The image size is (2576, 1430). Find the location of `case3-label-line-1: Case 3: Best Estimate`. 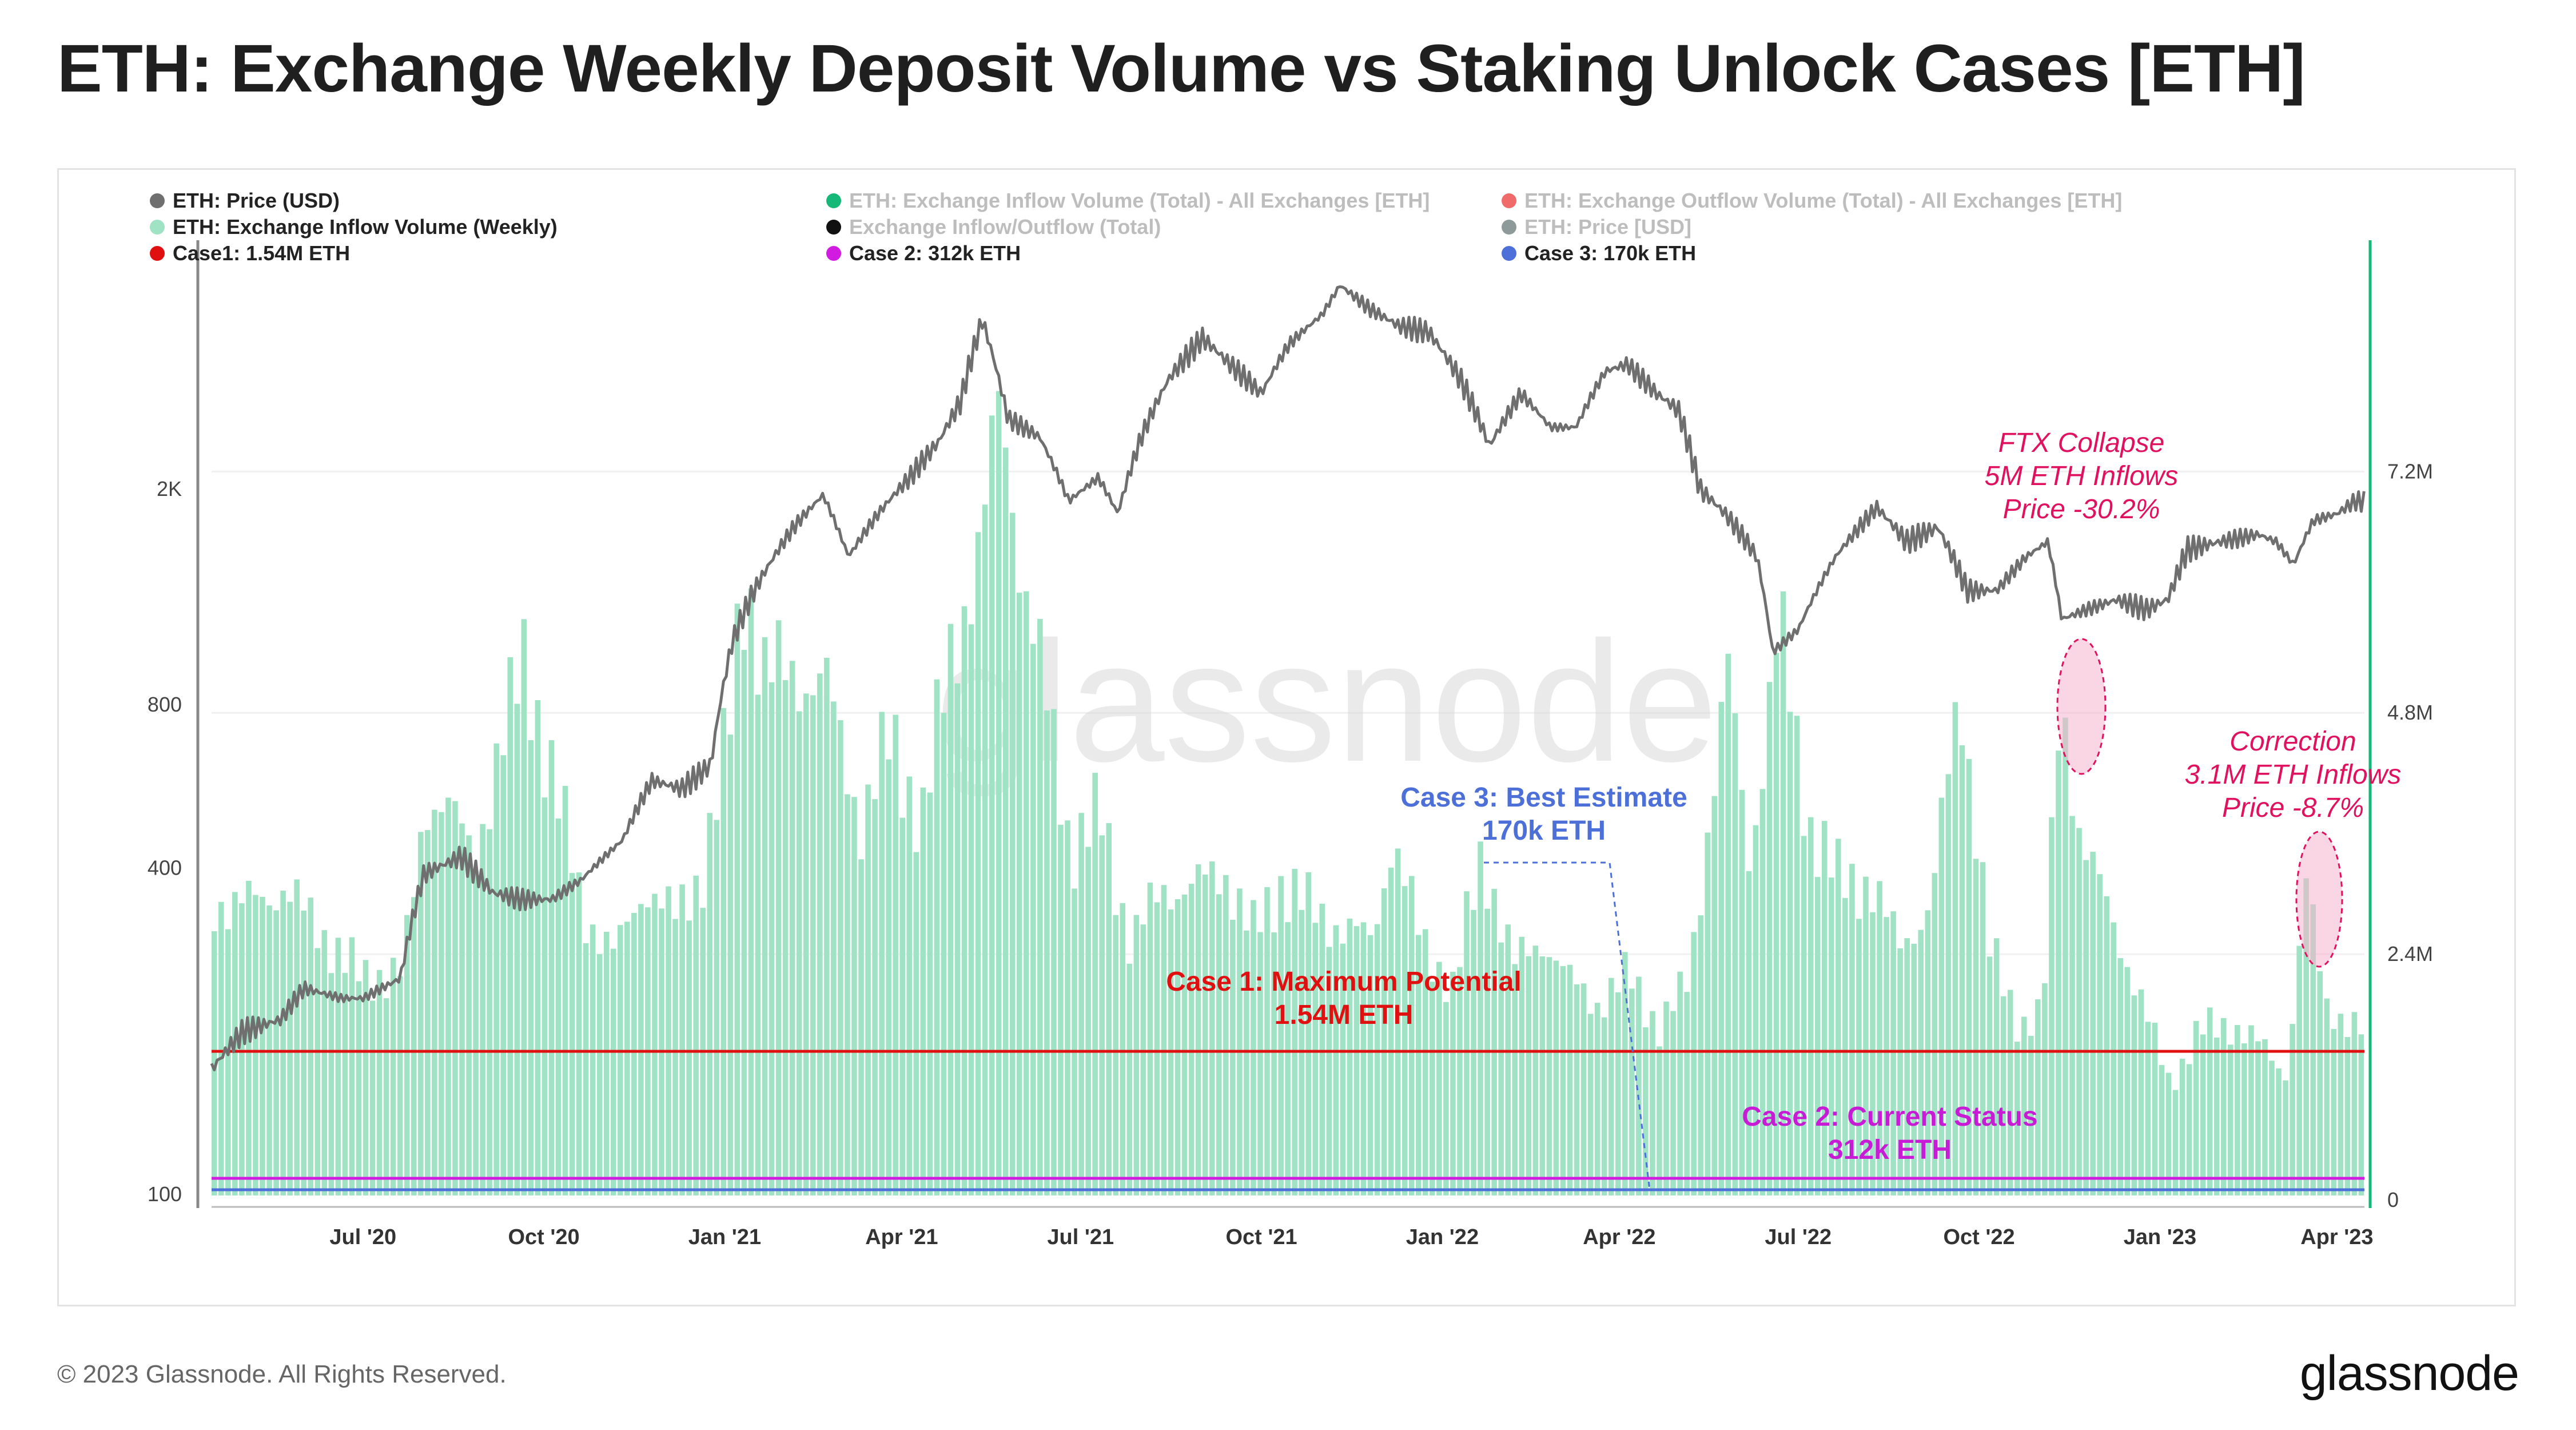

case3-label-line-1: Case 3: Best Estimate is located at coordinates (1544, 797).